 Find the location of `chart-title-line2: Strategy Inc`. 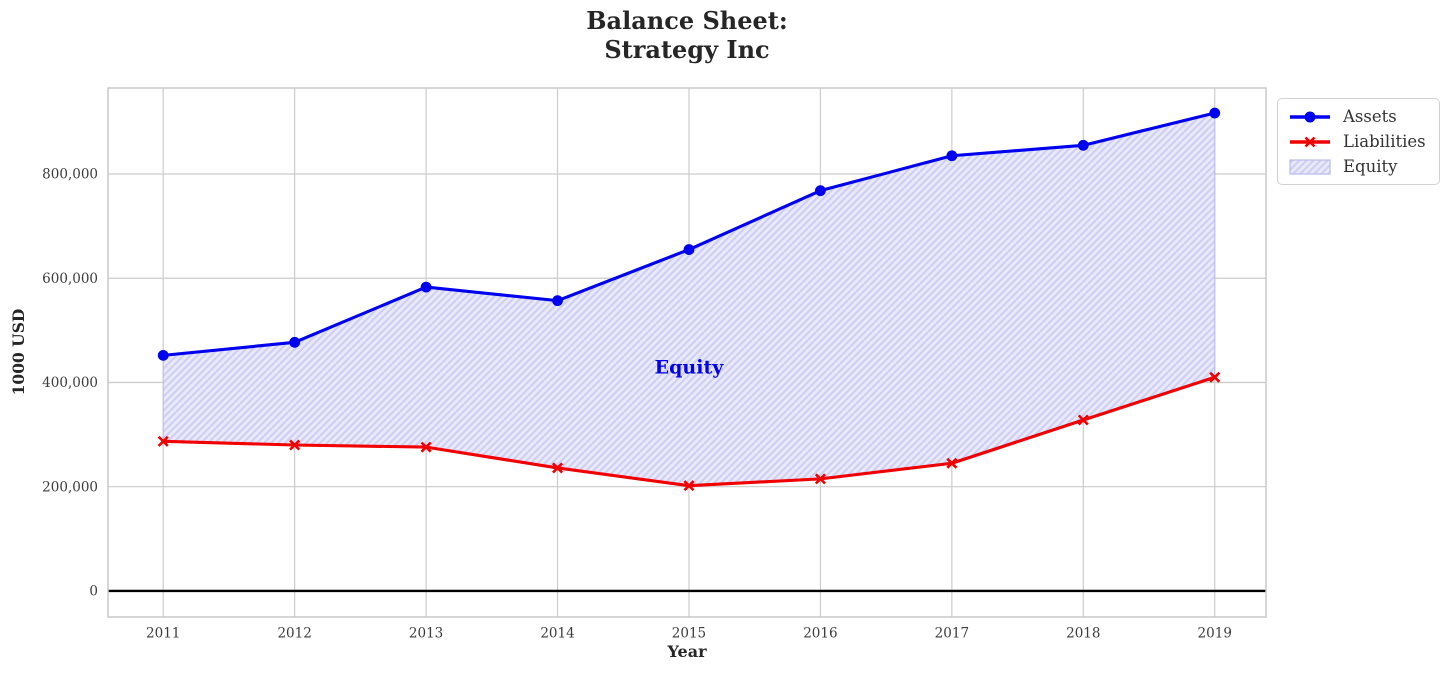

chart-title-line2: Strategy Inc is located at coordinates (687, 49).